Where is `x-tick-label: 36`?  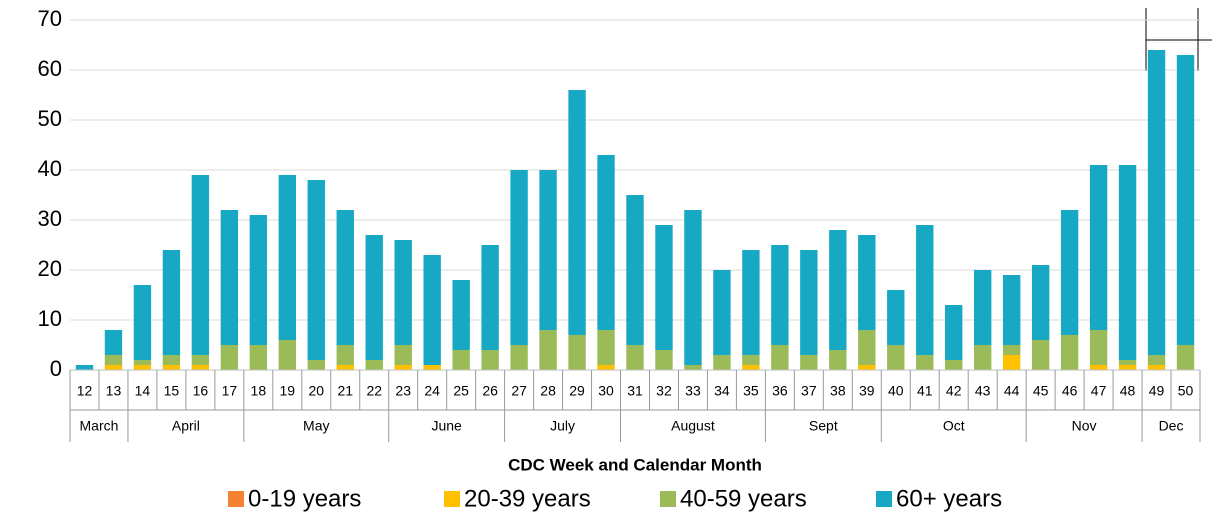
x-tick-label: 36 is located at coordinates (780, 391).